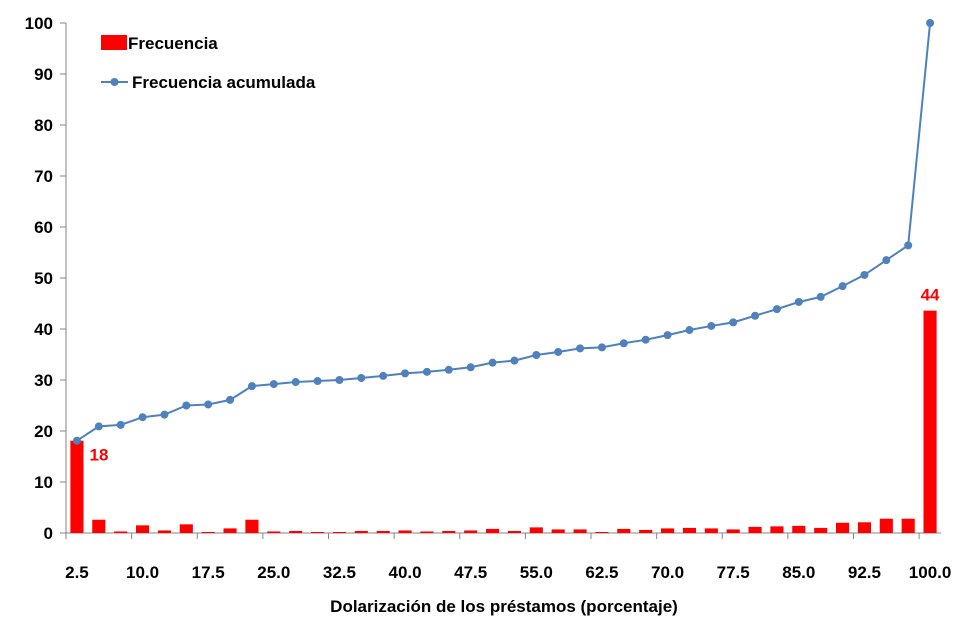 Image resolution: width=954 pixels, height=621 pixels. I want to click on y-tick-label: 70, so click(43, 176).